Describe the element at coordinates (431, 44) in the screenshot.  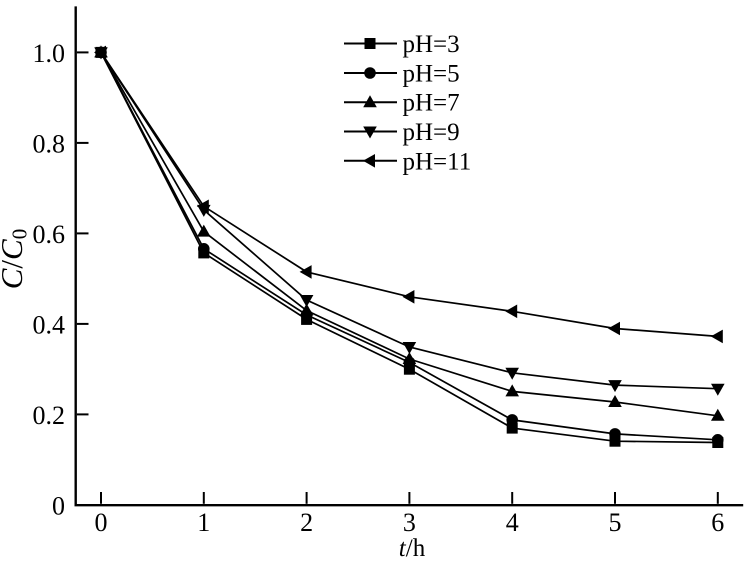
I see `svg-text: pH=3` at that location.